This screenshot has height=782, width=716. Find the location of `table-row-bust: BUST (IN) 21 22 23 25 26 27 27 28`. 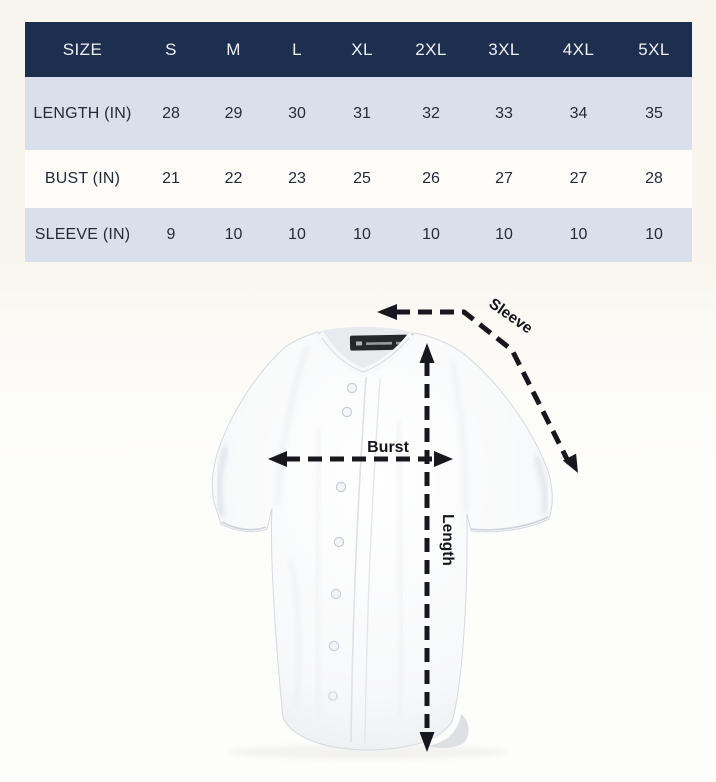

table-row-bust: BUST (IN) 21 22 23 25 26 27 27 28 is located at coordinates (358, 179).